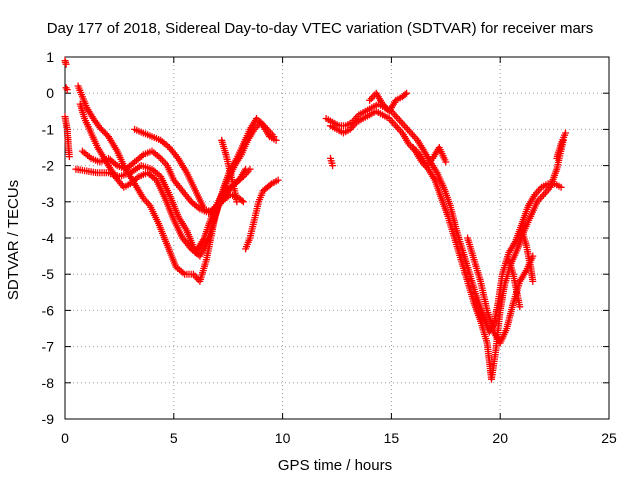  What do you see at coordinates (48, 419) in the screenshot?
I see `y-tick-label: -9` at bounding box center [48, 419].